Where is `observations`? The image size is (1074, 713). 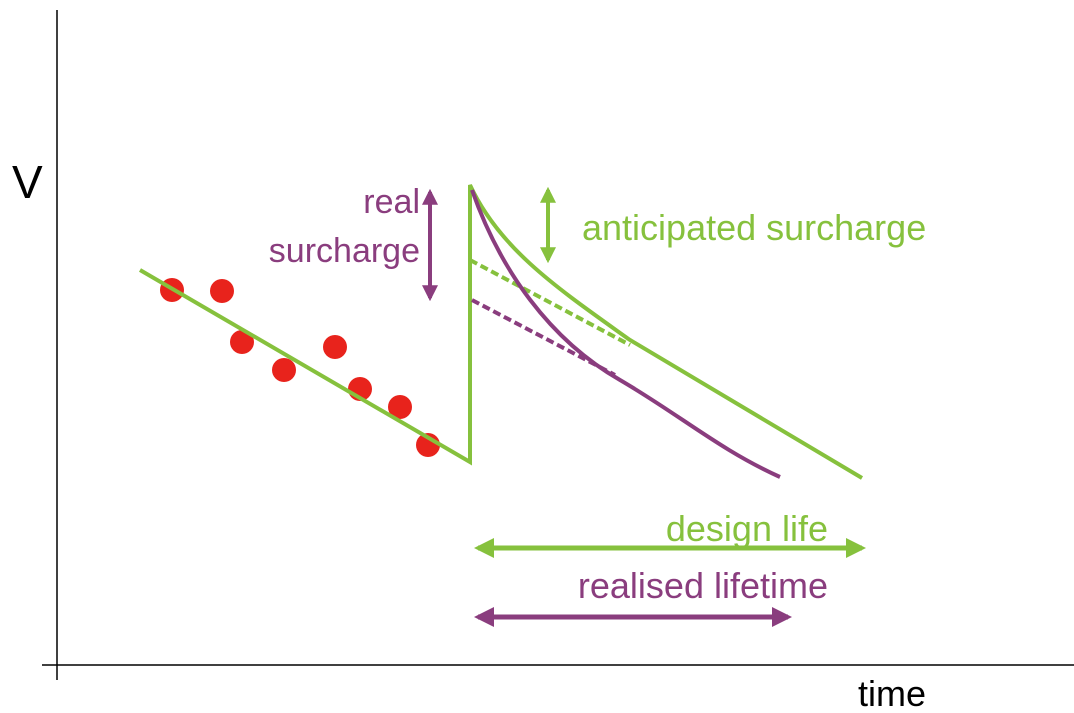
observations is located at coordinates (300, 367).